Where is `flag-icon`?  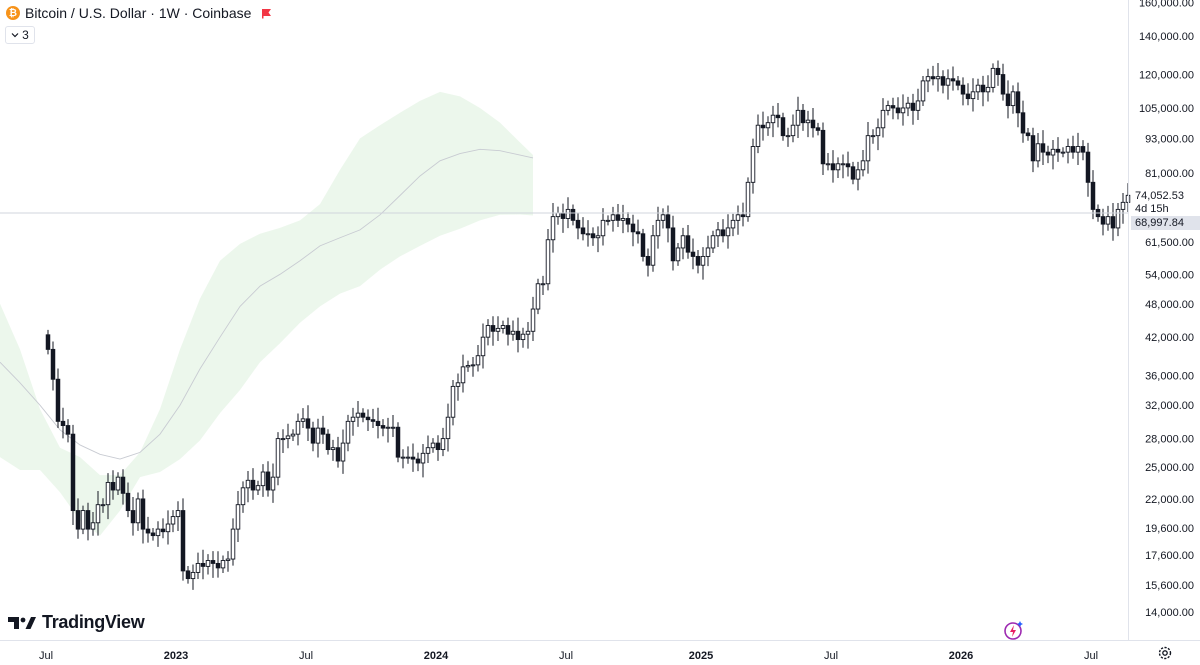
flag-icon is located at coordinates (266, 13).